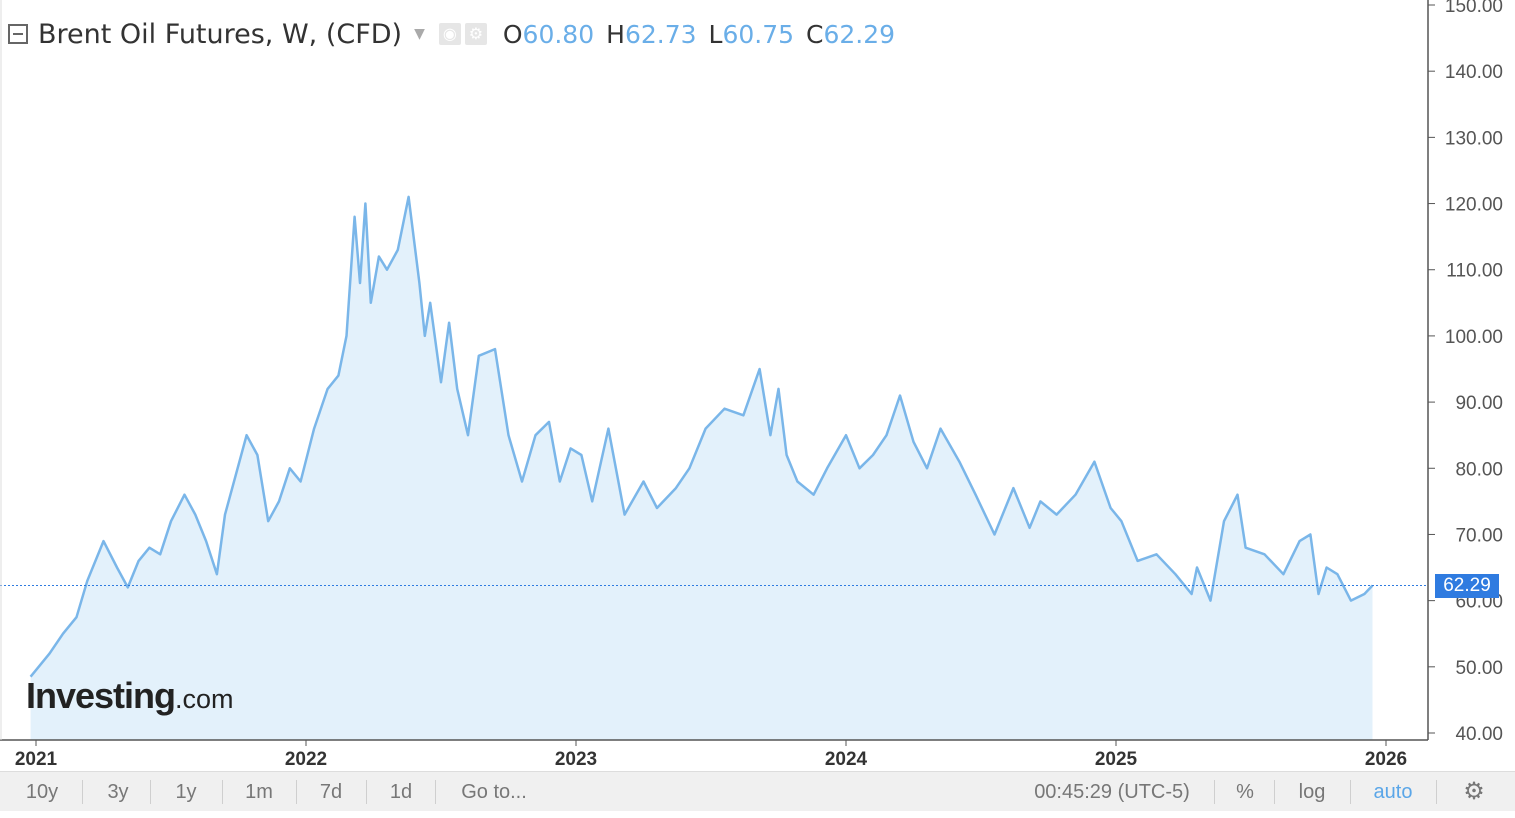 This screenshot has height=818, width=1515. What do you see at coordinates (815, 34) in the screenshot?
I see `close-label: C` at bounding box center [815, 34].